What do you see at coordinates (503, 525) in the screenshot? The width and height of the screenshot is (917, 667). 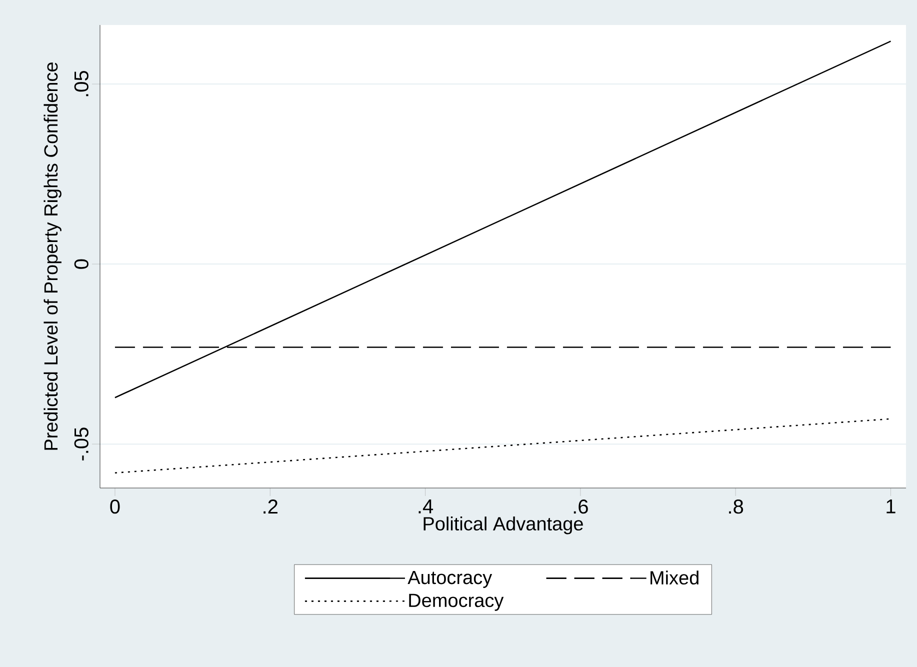 I see `x-axis-title: Political Advantage` at bounding box center [503, 525].